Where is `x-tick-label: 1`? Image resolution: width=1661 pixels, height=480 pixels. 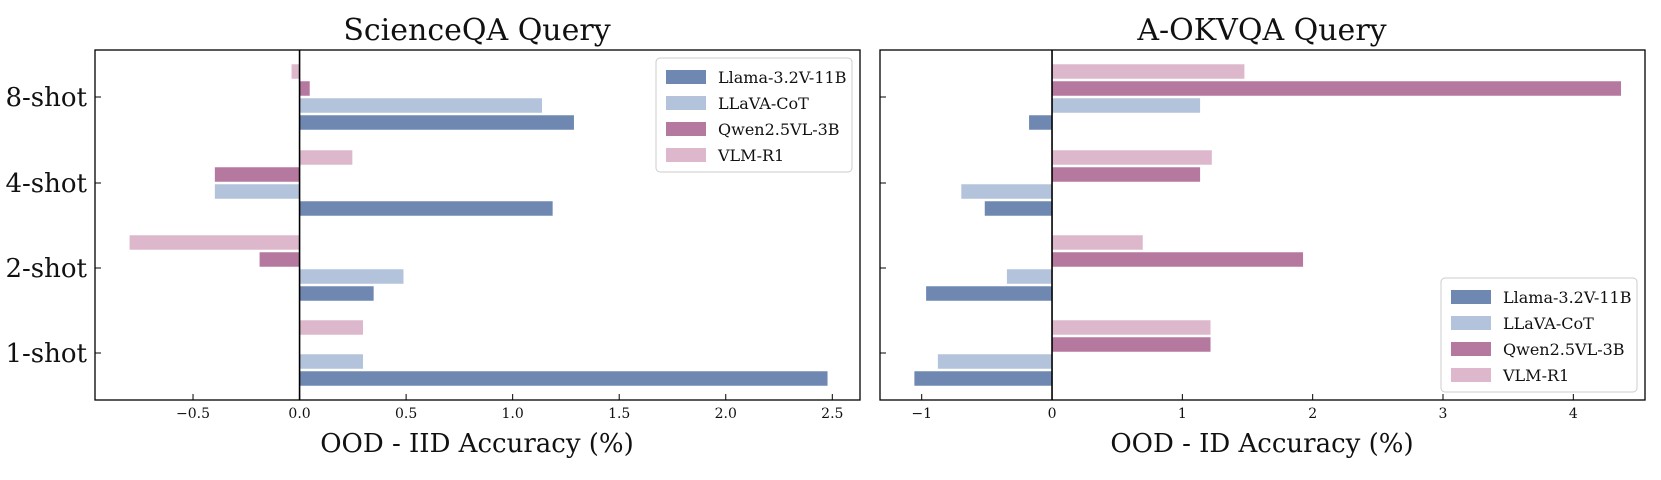
x-tick-label: 1 is located at coordinates (1182, 414).